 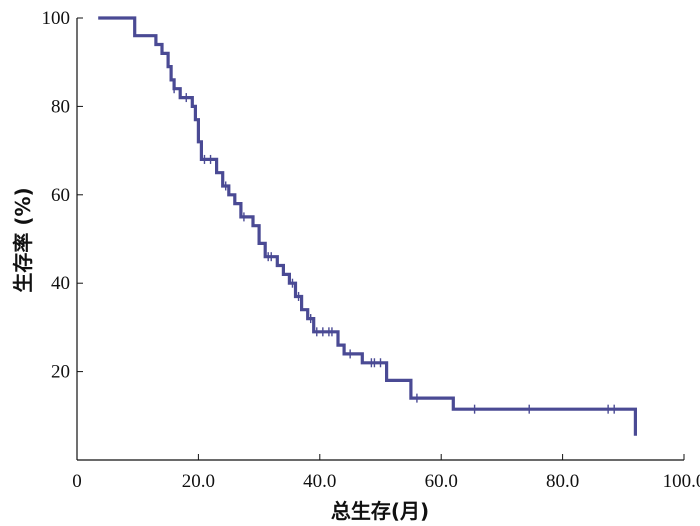 What do you see at coordinates (380, 511) in the screenshot?
I see `x-axis-title: 总生存(月)` at bounding box center [380, 511].